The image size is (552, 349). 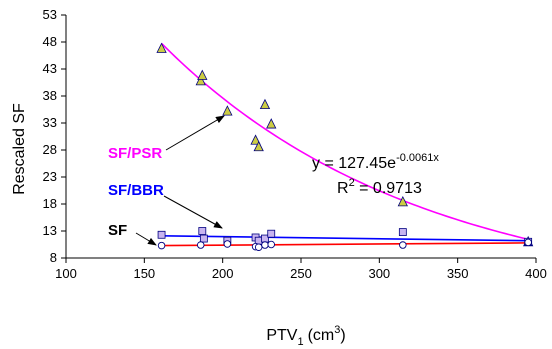 I want to click on x-axis-title-sup: 3, so click(x=337, y=330).